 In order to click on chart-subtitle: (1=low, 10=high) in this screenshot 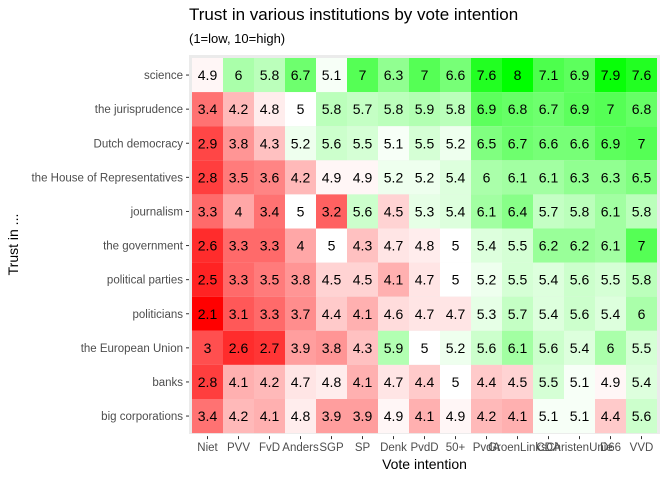, I will do `click(237, 38)`.